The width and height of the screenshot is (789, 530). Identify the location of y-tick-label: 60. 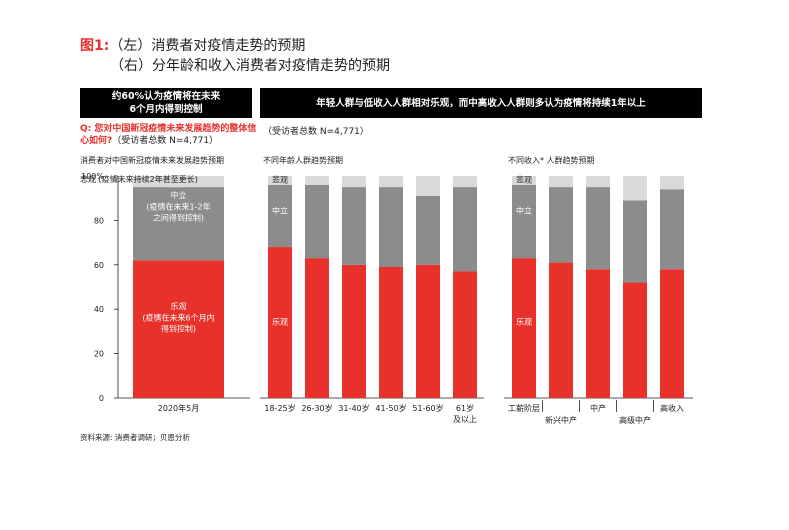
(99, 265).